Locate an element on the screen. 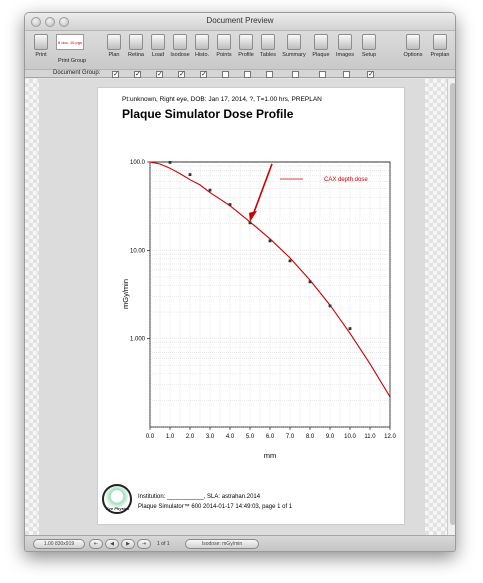 The height and width of the screenshot is (583, 483). isodose-button: Isodose is located at coordinates (180, 46).